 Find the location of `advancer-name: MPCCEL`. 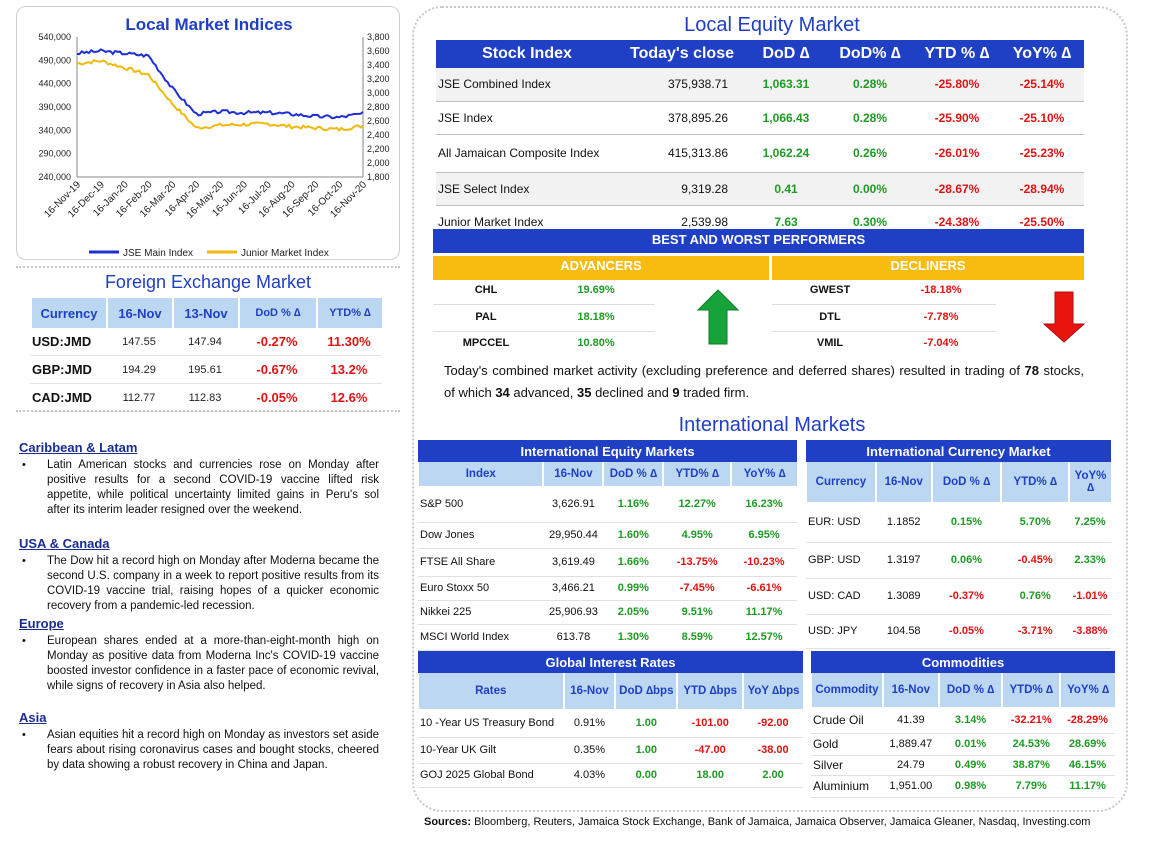

advancer-name: MPCCEL is located at coordinates (486, 343).